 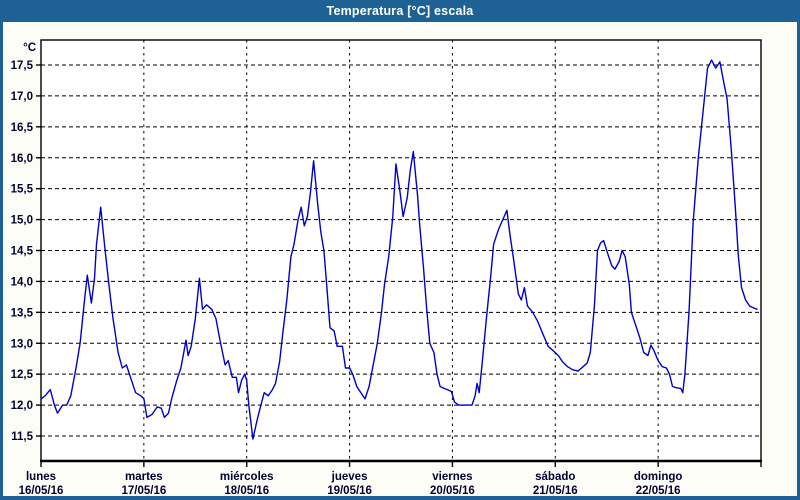 I want to click on x-day-name-label: viernes, so click(x=452, y=477).